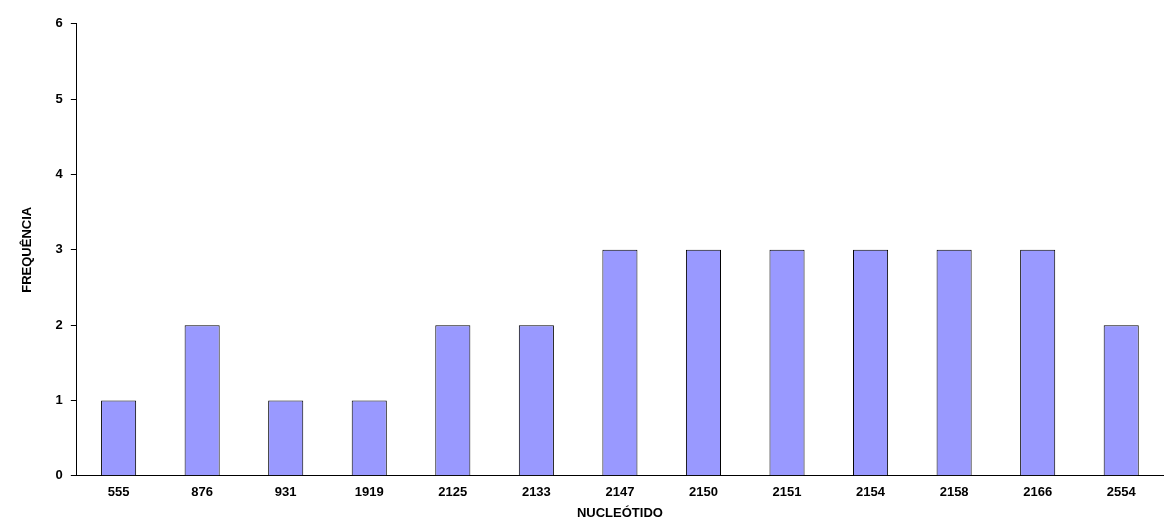 The image size is (1175, 531). I want to click on x-tick-label: 2166, so click(1038, 492).